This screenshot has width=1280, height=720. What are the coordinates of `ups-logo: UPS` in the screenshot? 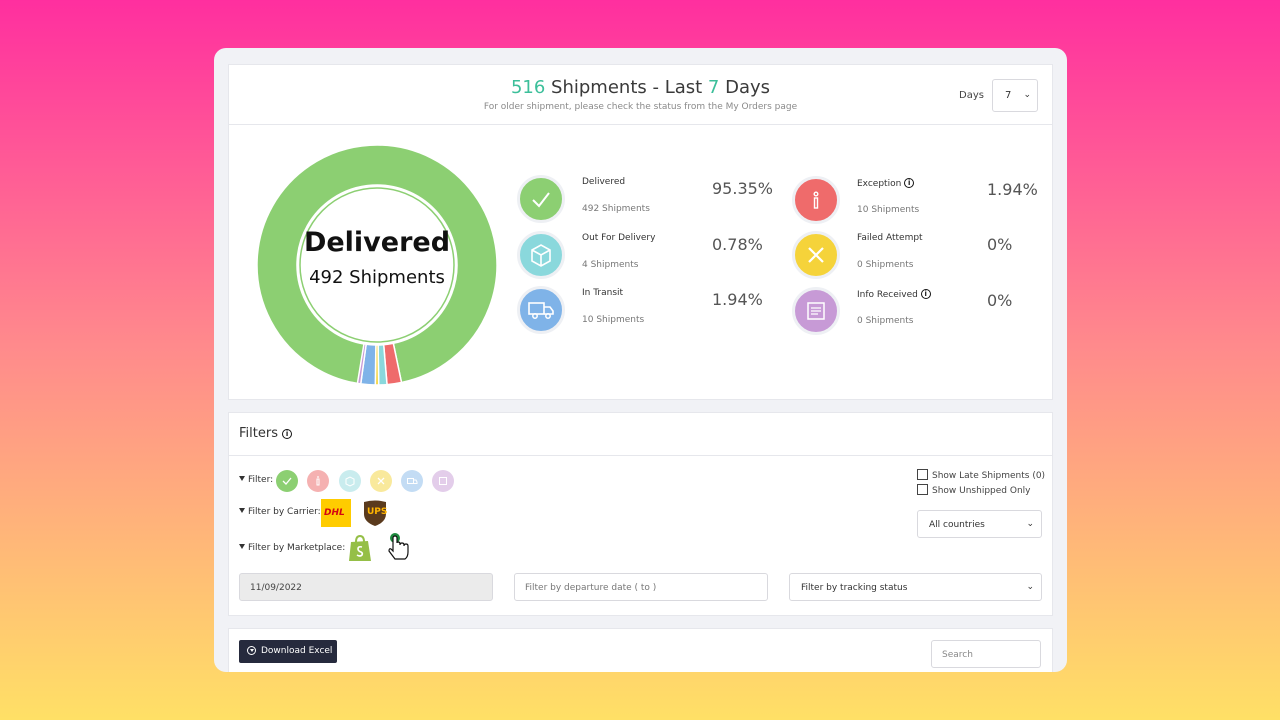 It's located at (377, 512).